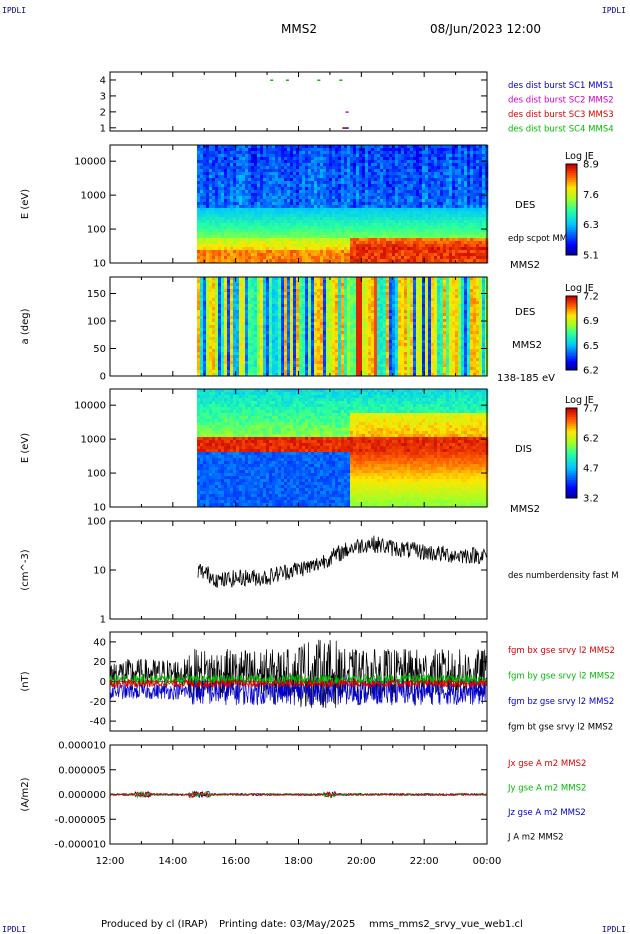 The width and height of the screenshot is (630, 934). Describe the element at coordinates (591, 195) in the screenshot. I see `colorbar-tick-label: 7.6` at that location.